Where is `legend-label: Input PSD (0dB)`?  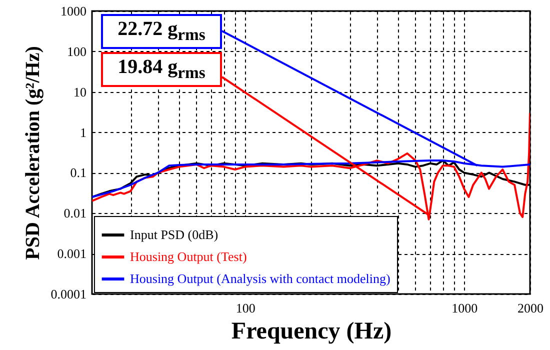
legend-label: Input PSD (0dB) is located at coordinates (174, 234).